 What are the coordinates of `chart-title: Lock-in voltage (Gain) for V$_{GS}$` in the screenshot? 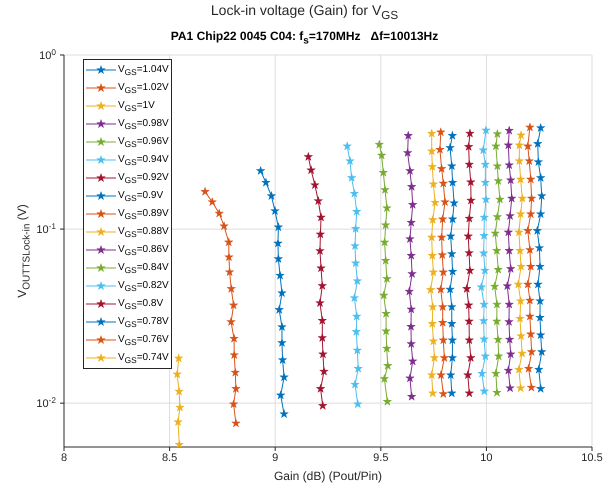 It's located at (305, 12).